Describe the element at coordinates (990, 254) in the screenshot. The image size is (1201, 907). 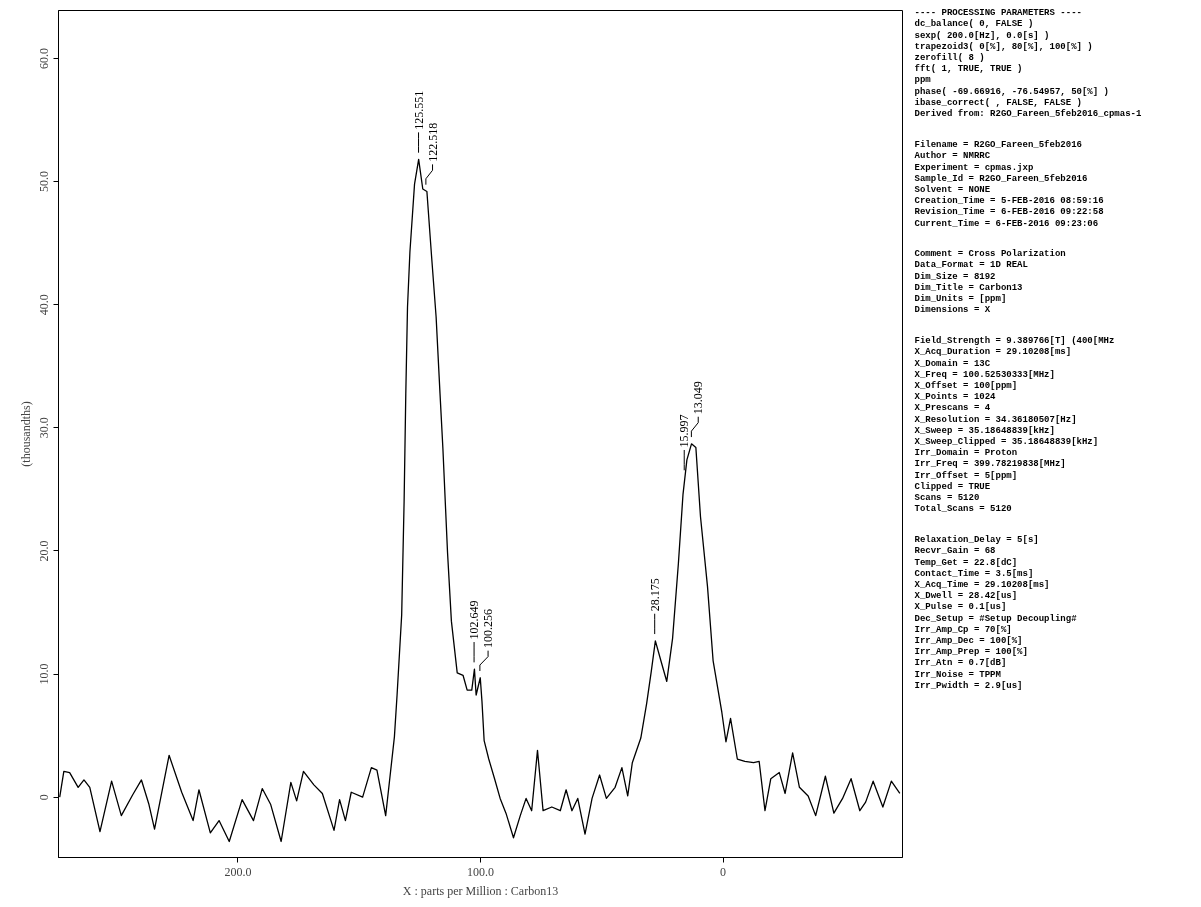
I see `text: Comment = Cross Polarization` at that location.